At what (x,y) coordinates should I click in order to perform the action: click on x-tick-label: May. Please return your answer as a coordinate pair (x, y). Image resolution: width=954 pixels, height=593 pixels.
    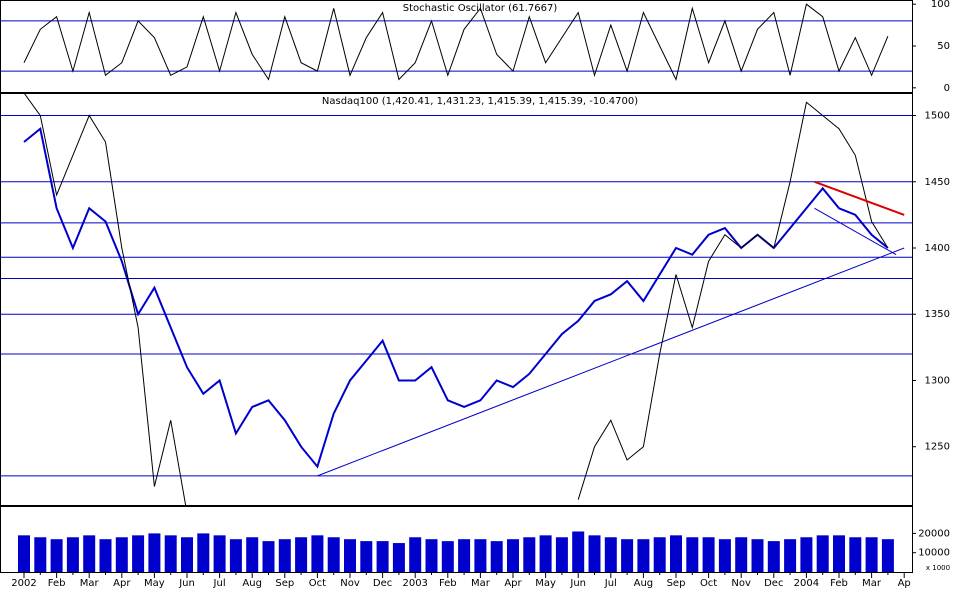
    Looking at the image, I should click on (154, 583).